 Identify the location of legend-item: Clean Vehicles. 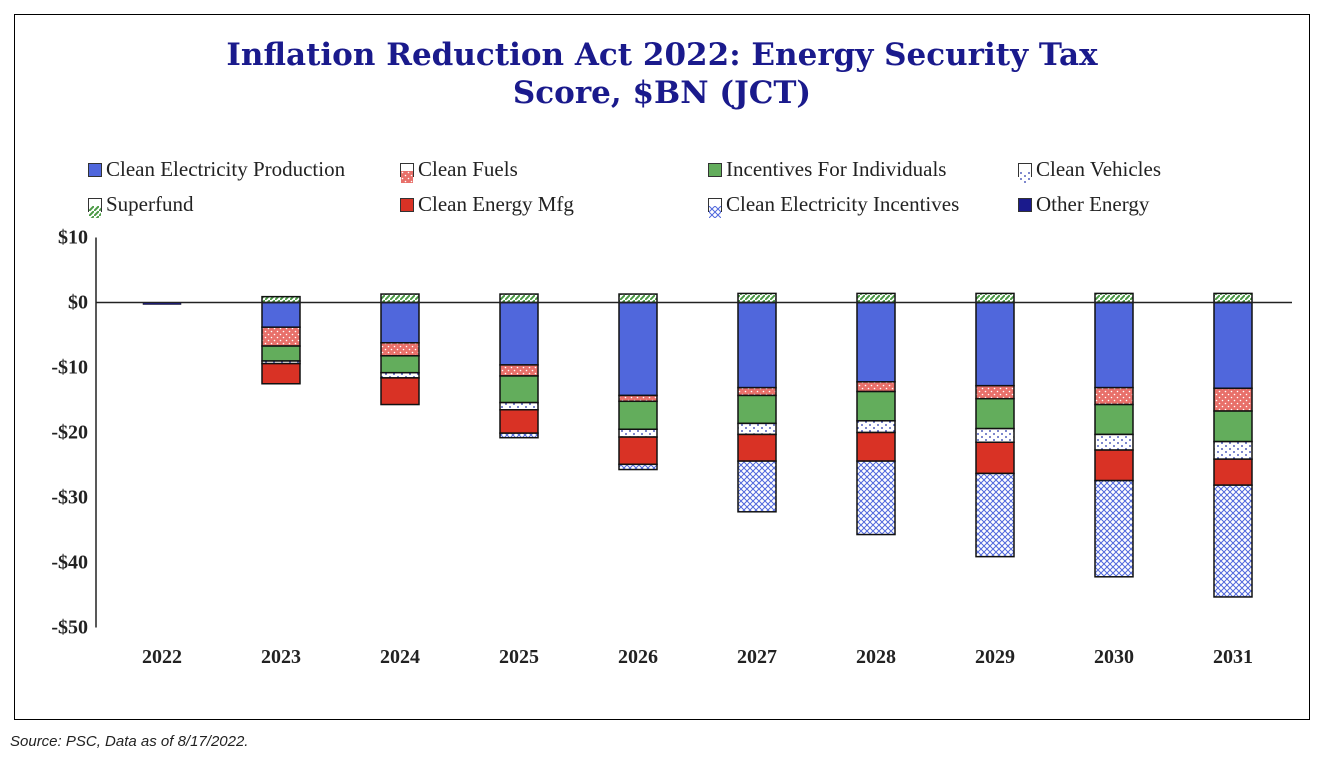
(1089, 170).